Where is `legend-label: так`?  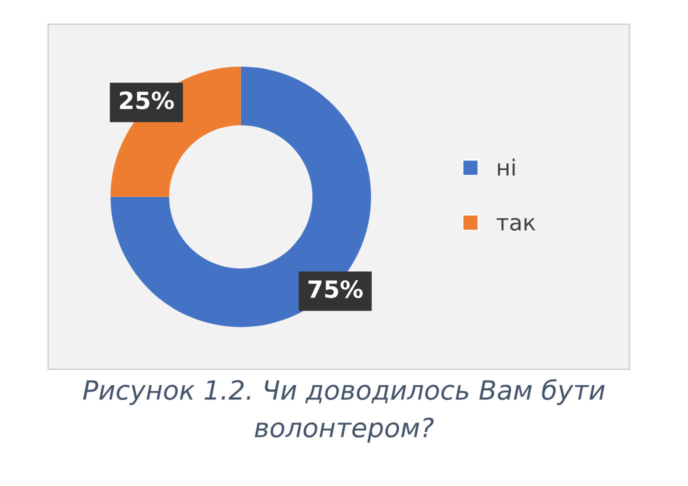
legend-label: так is located at coordinates (516, 224).